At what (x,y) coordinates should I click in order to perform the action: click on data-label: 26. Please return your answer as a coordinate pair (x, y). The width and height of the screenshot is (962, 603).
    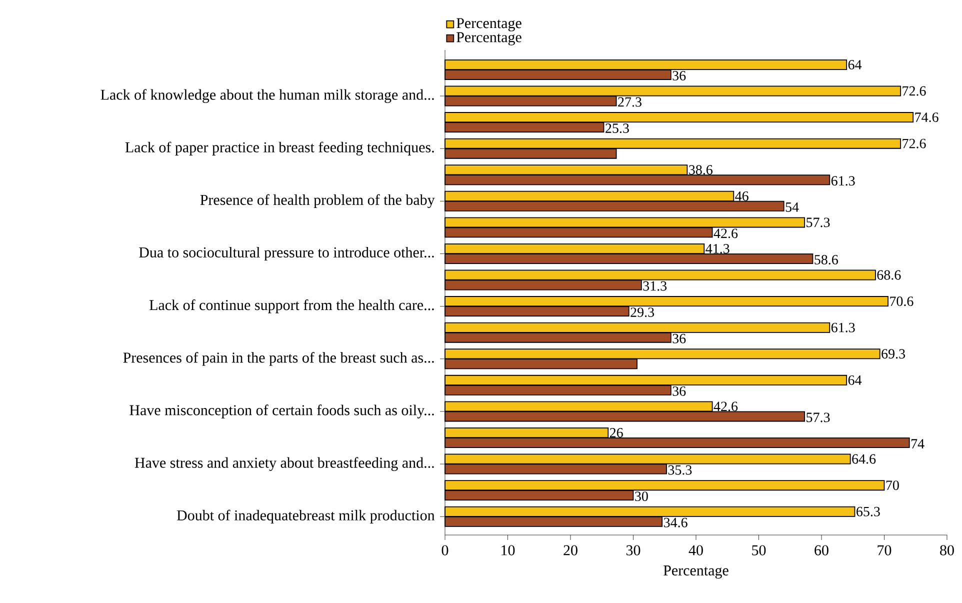
    Looking at the image, I should click on (616, 433).